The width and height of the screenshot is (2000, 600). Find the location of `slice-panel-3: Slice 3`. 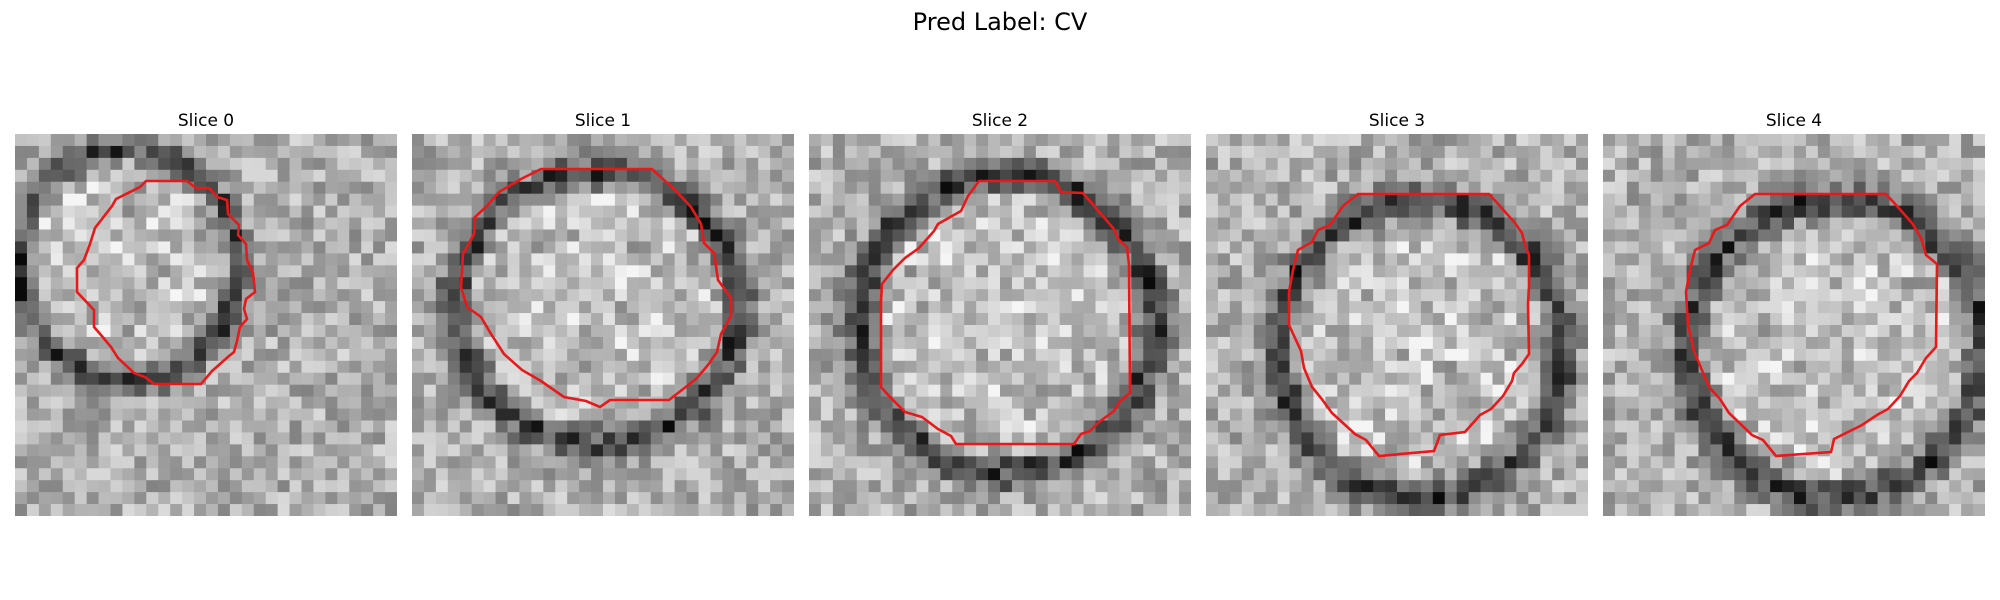

slice-panel-3: Slice 3 is located at coordinates (1397, 312).